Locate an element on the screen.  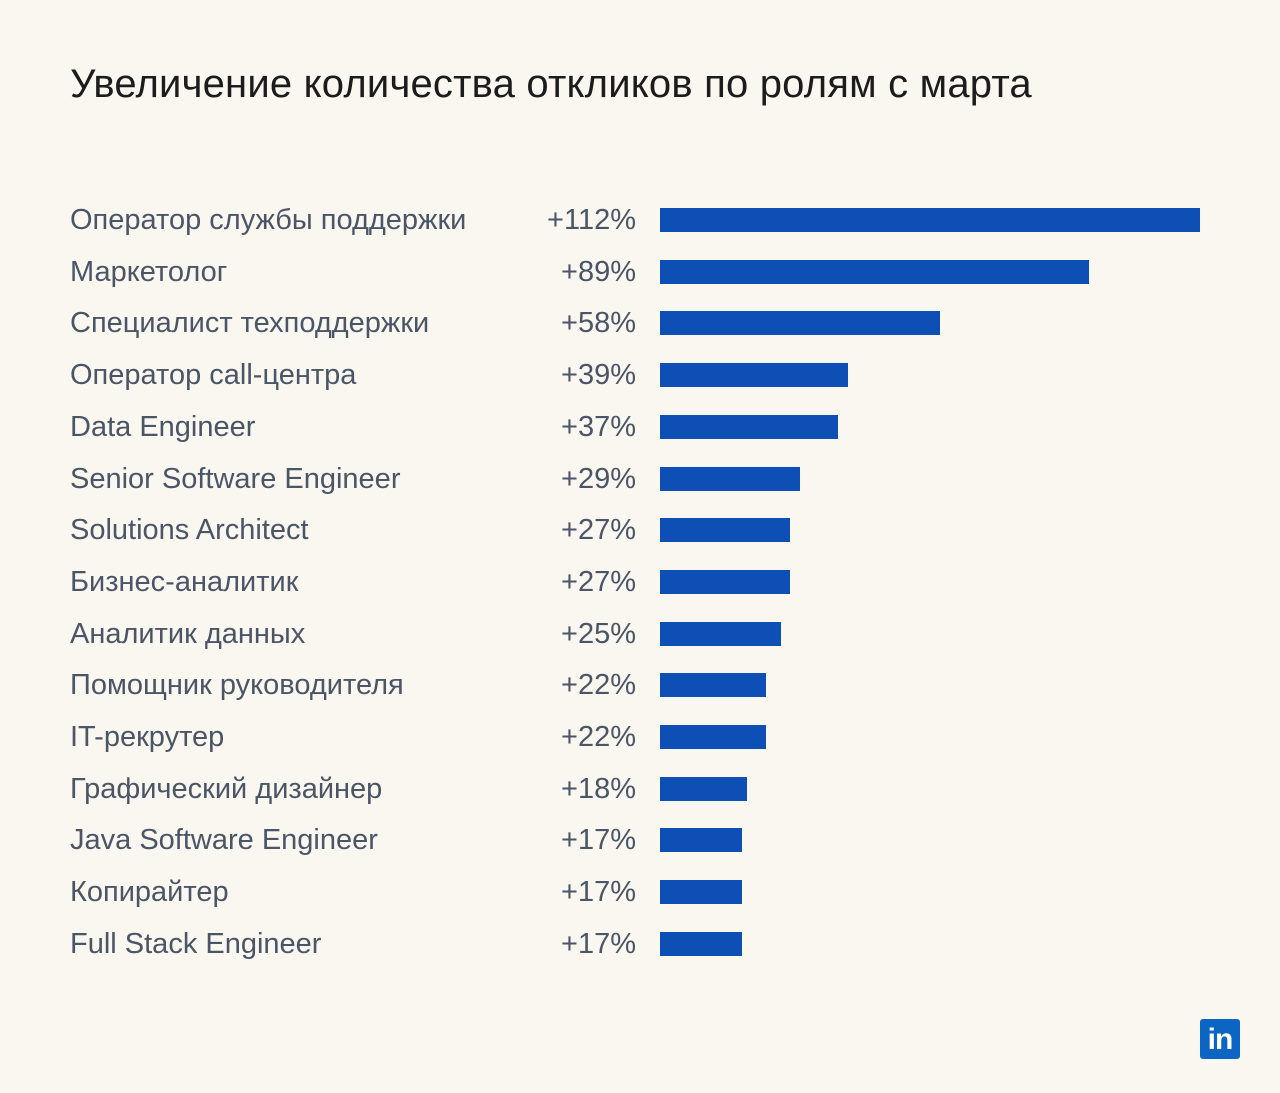
category-label: Senior Software Engineer is located at coordinates (235, 478).